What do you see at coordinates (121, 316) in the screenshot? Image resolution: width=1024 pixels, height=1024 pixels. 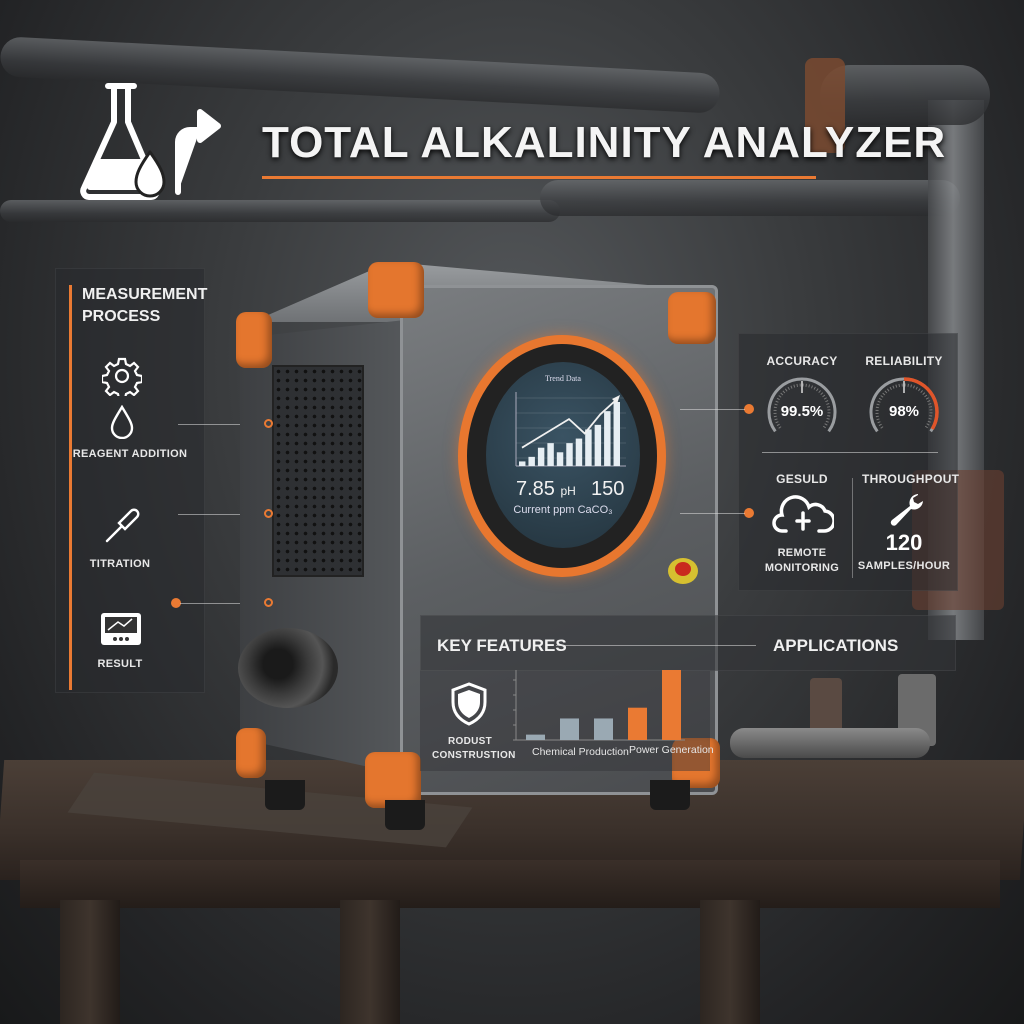 I see `process-heading-line2: PROCESS` at bounding box center [121, 316].